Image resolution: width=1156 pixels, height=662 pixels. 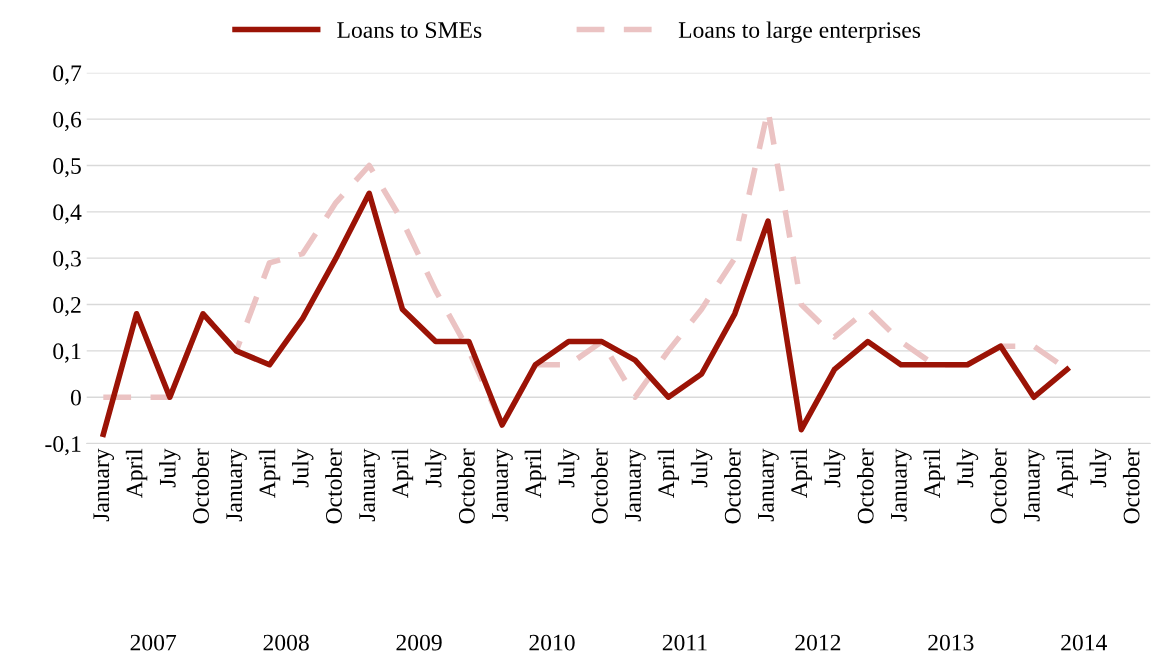 What do you see at coordinates (153, 642) in the screenshot?
I see `text: 2007` at bounding box center [153, 642].